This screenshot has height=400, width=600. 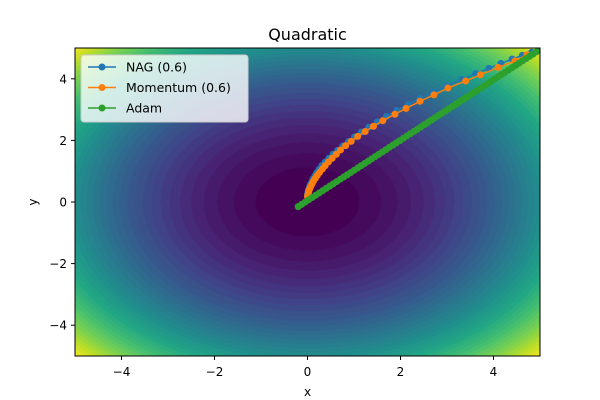 I want to click on legend-box, so click(x=164, y=88).